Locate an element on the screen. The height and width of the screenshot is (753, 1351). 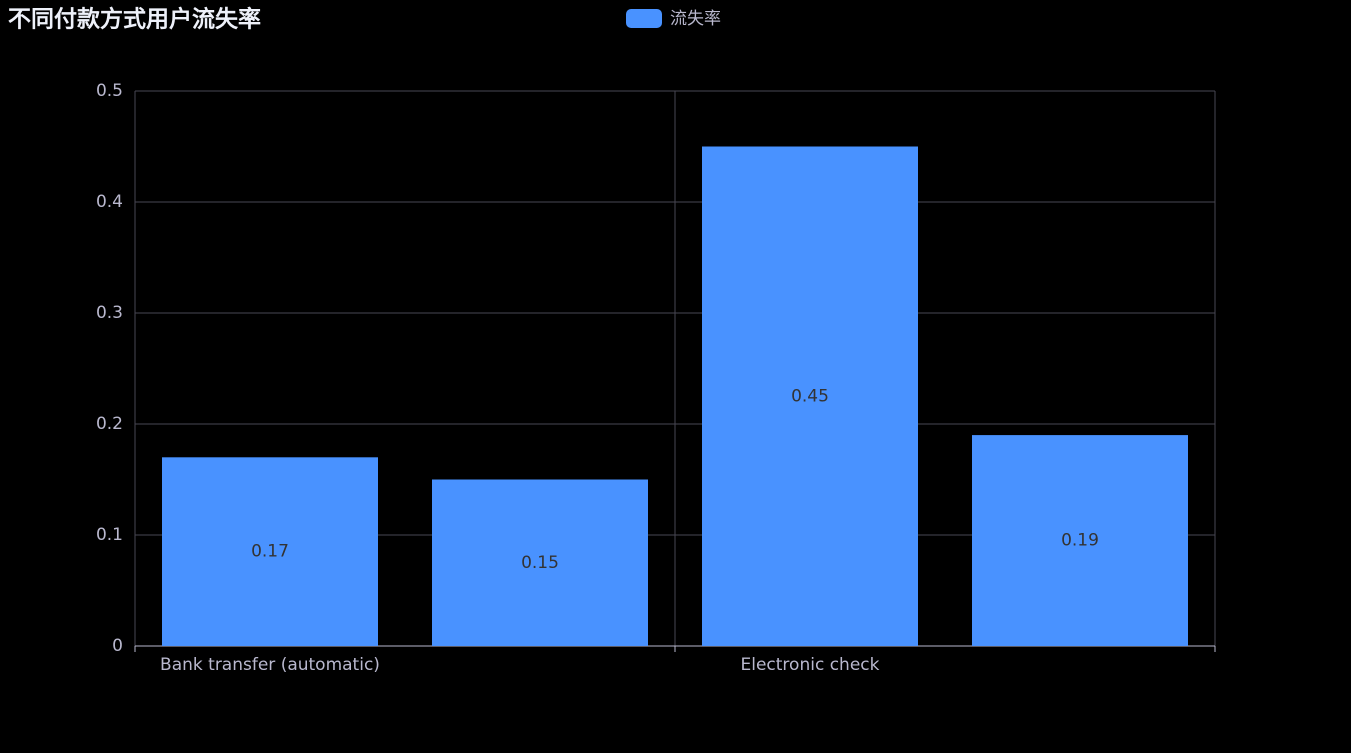
value-label: 0.17 is located at coordinates (270, 552).